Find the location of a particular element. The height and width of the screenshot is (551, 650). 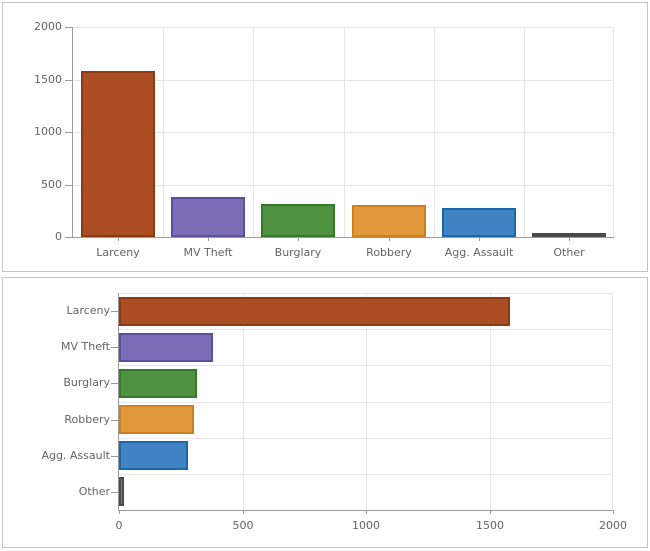

x-tick-label: 1000 is located at coordinates (366, 525).